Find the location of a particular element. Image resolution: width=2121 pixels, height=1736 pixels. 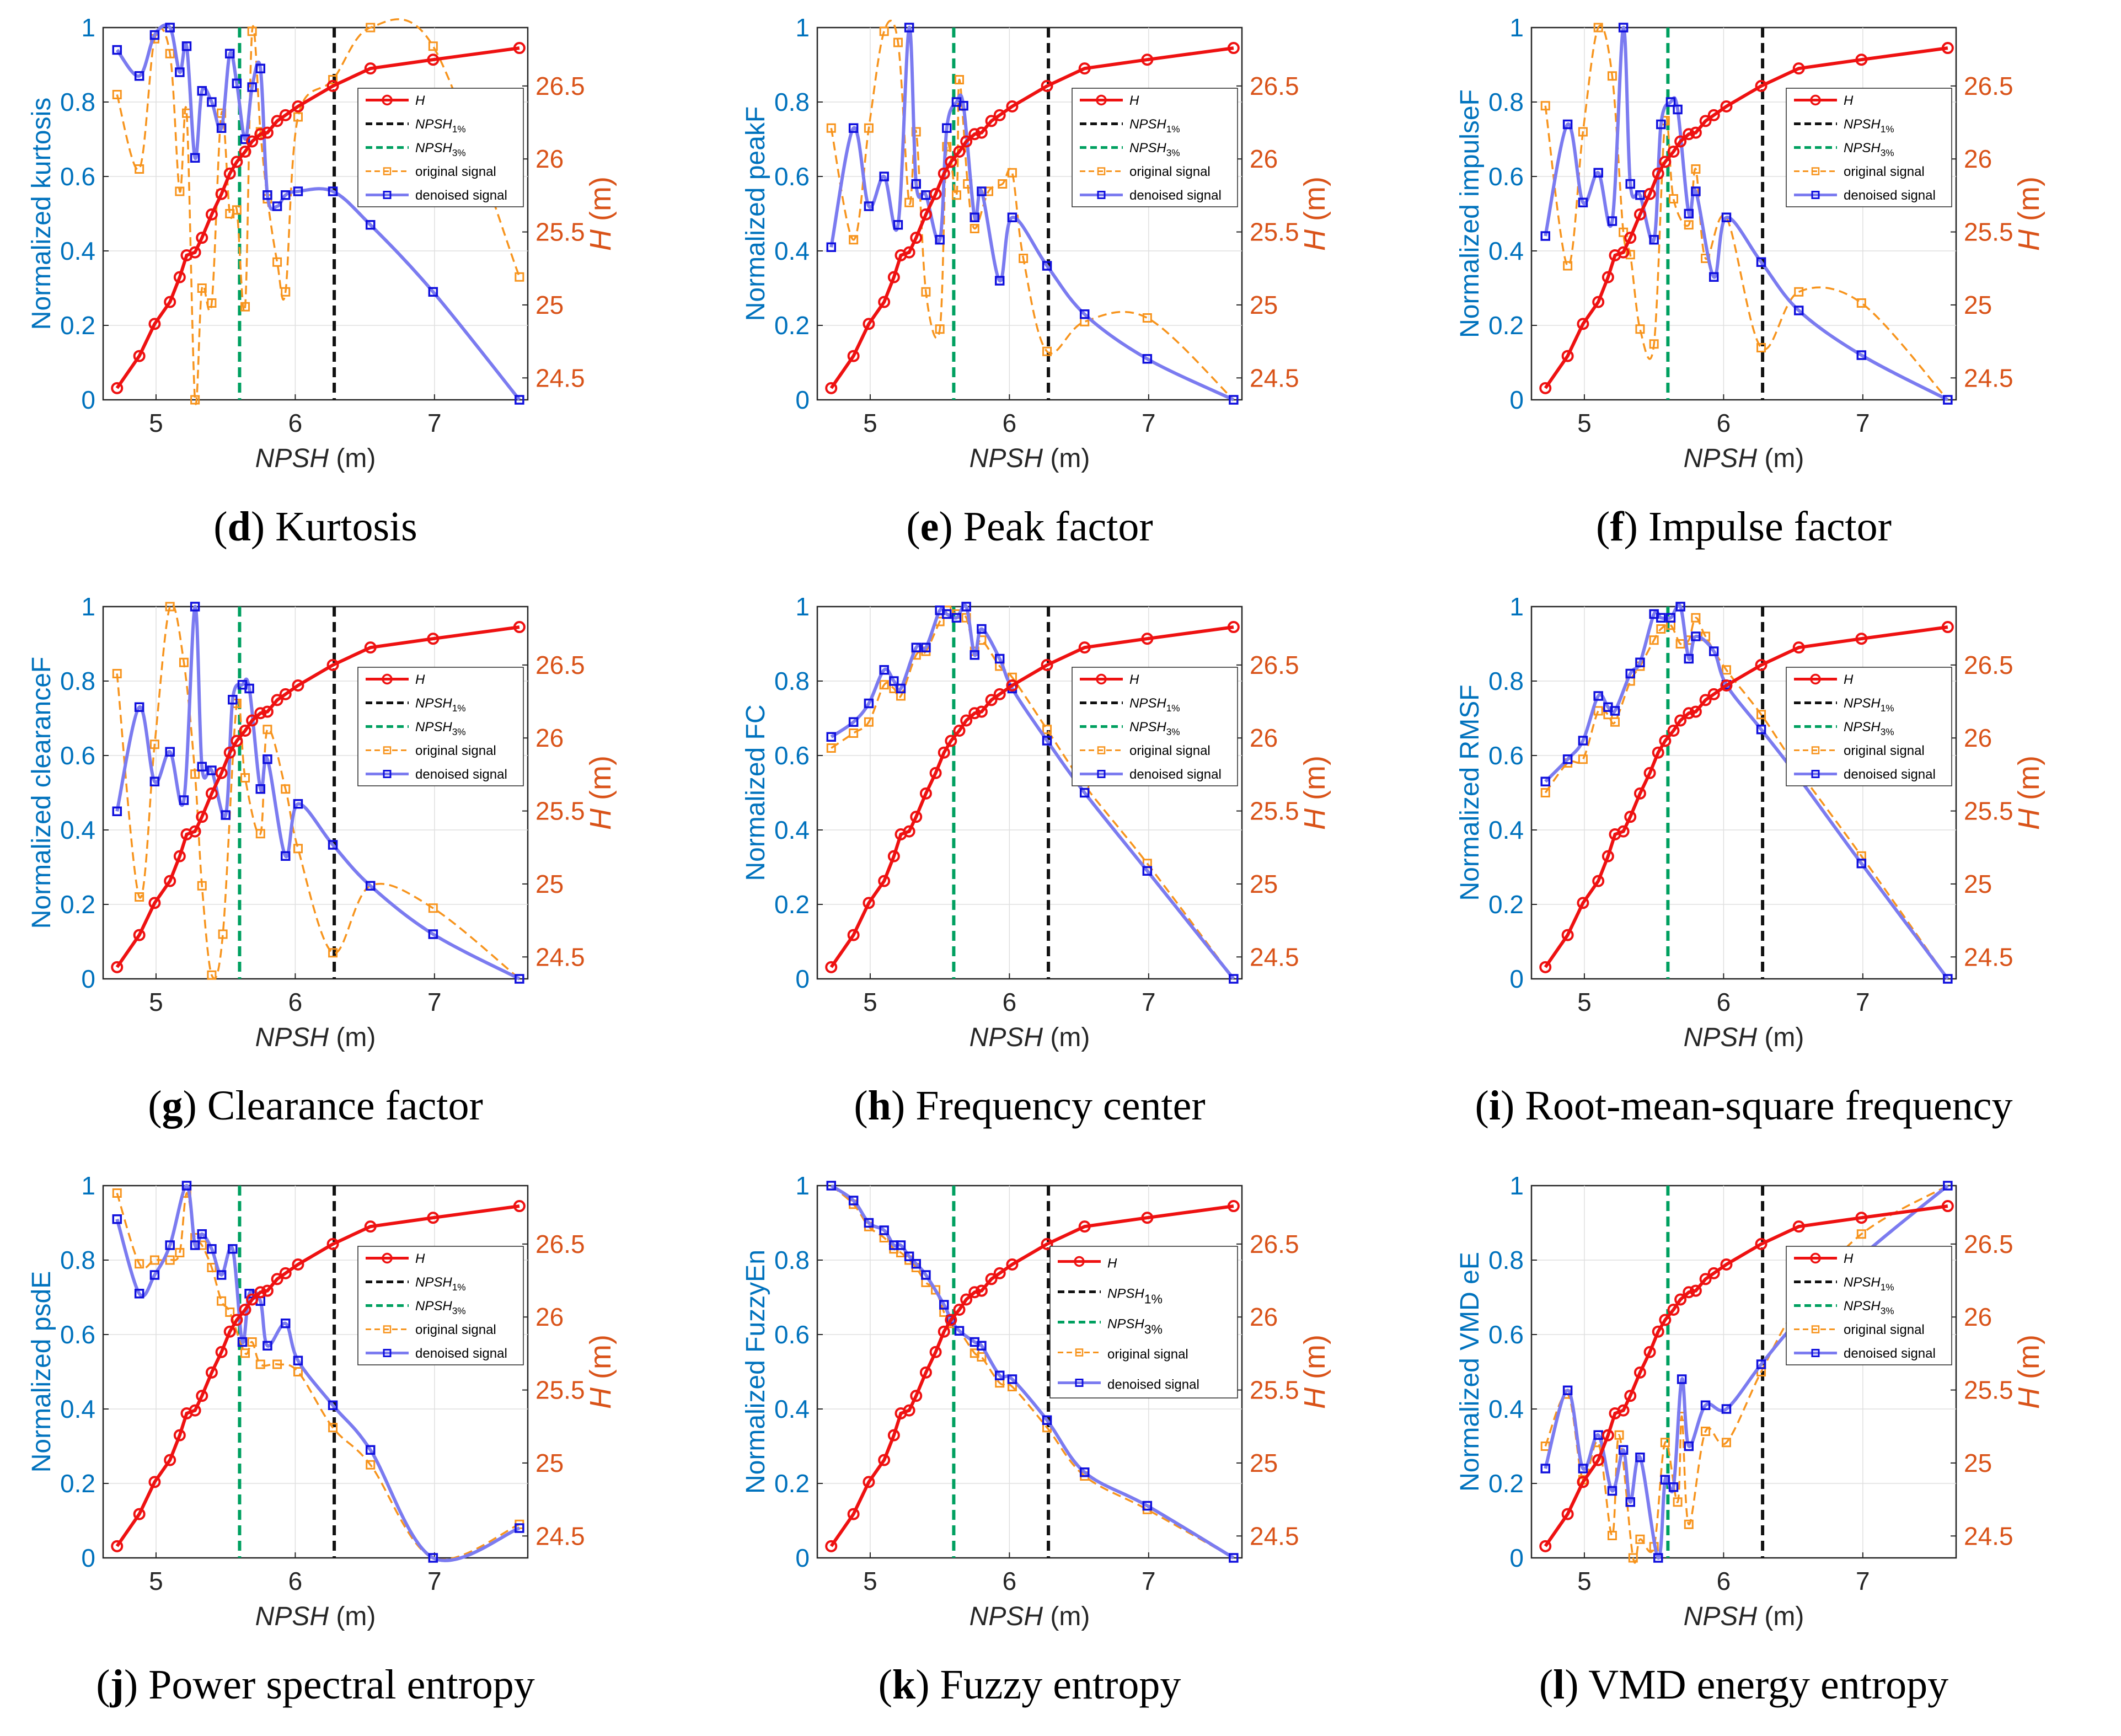

x-tick-label: 5 is located at coordinates (870, 1002).